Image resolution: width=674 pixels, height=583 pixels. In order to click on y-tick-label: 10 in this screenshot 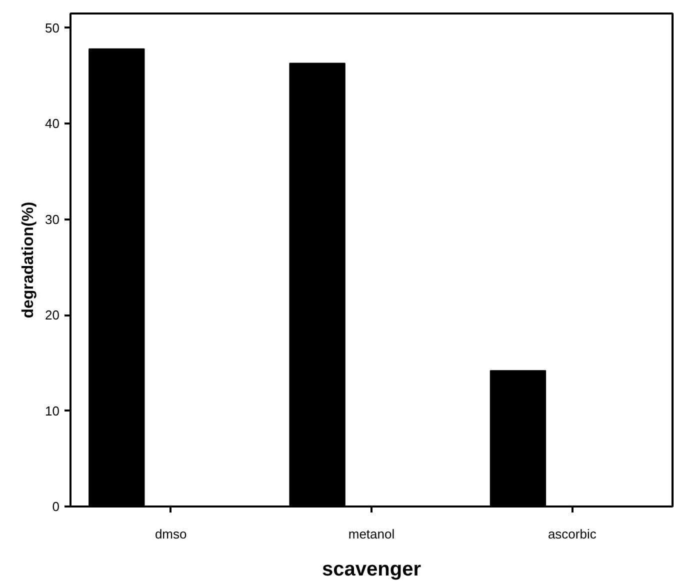, I will do `click(52, 410)`.